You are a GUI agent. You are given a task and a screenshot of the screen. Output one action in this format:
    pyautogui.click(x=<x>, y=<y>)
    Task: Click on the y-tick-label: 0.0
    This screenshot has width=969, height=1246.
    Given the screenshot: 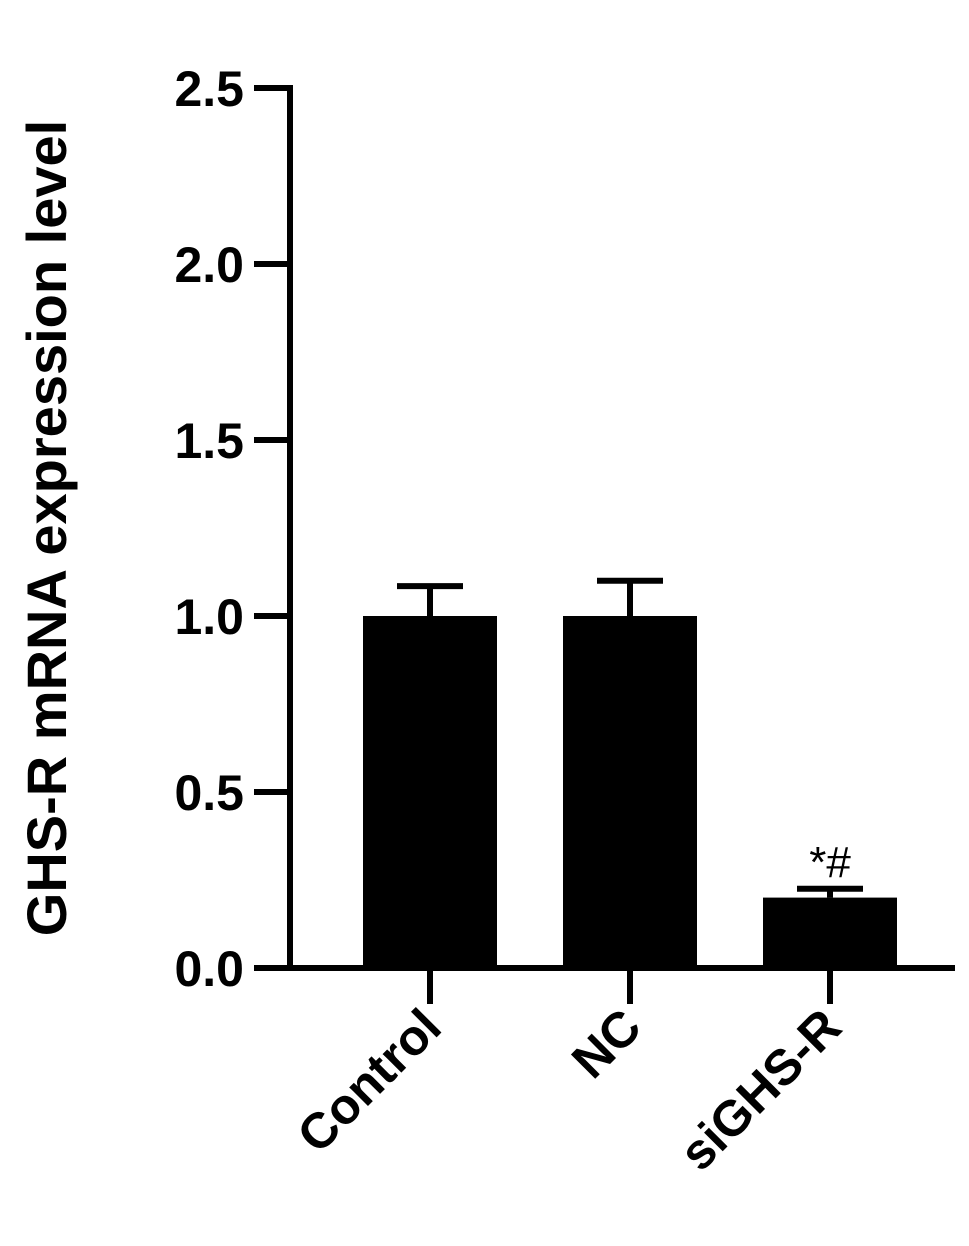 What is the action you would take?
    pyautogui.click(x=209, y=969)
    